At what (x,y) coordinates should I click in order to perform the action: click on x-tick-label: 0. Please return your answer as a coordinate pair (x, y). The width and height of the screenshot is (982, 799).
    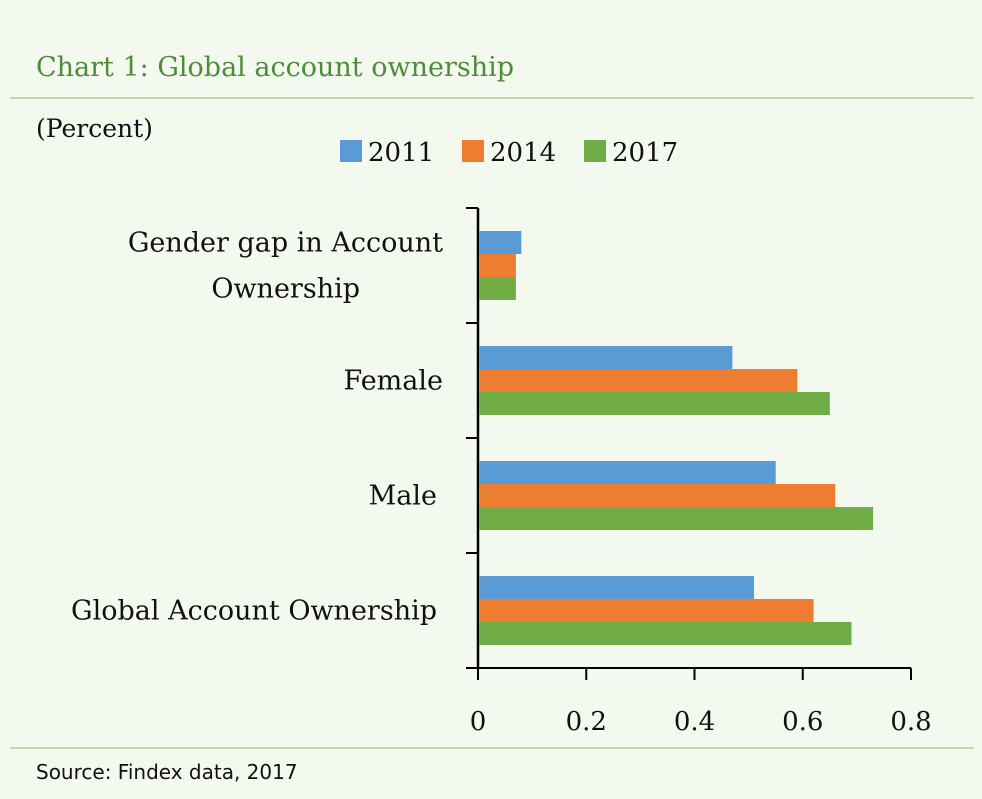
    Looking at the image, I should click on (478, 722).